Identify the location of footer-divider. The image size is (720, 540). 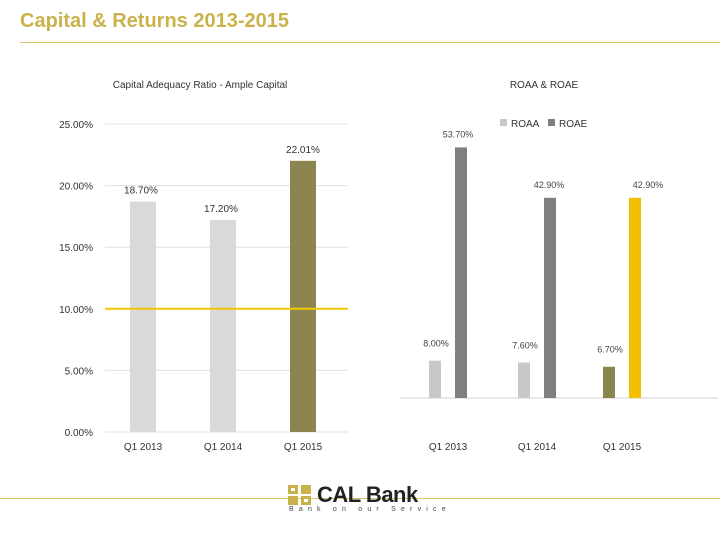
(360, 498).